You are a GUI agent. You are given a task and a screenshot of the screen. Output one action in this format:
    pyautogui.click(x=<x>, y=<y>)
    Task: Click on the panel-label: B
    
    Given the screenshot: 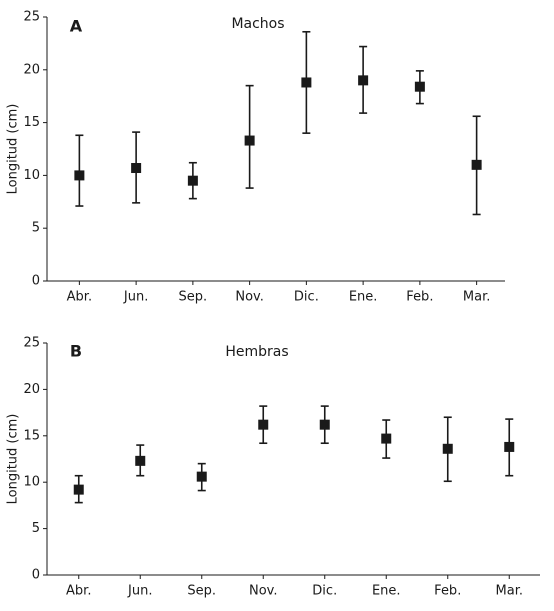 What is the action you would take?
    pyautogui.click(x=76, y=351)
    